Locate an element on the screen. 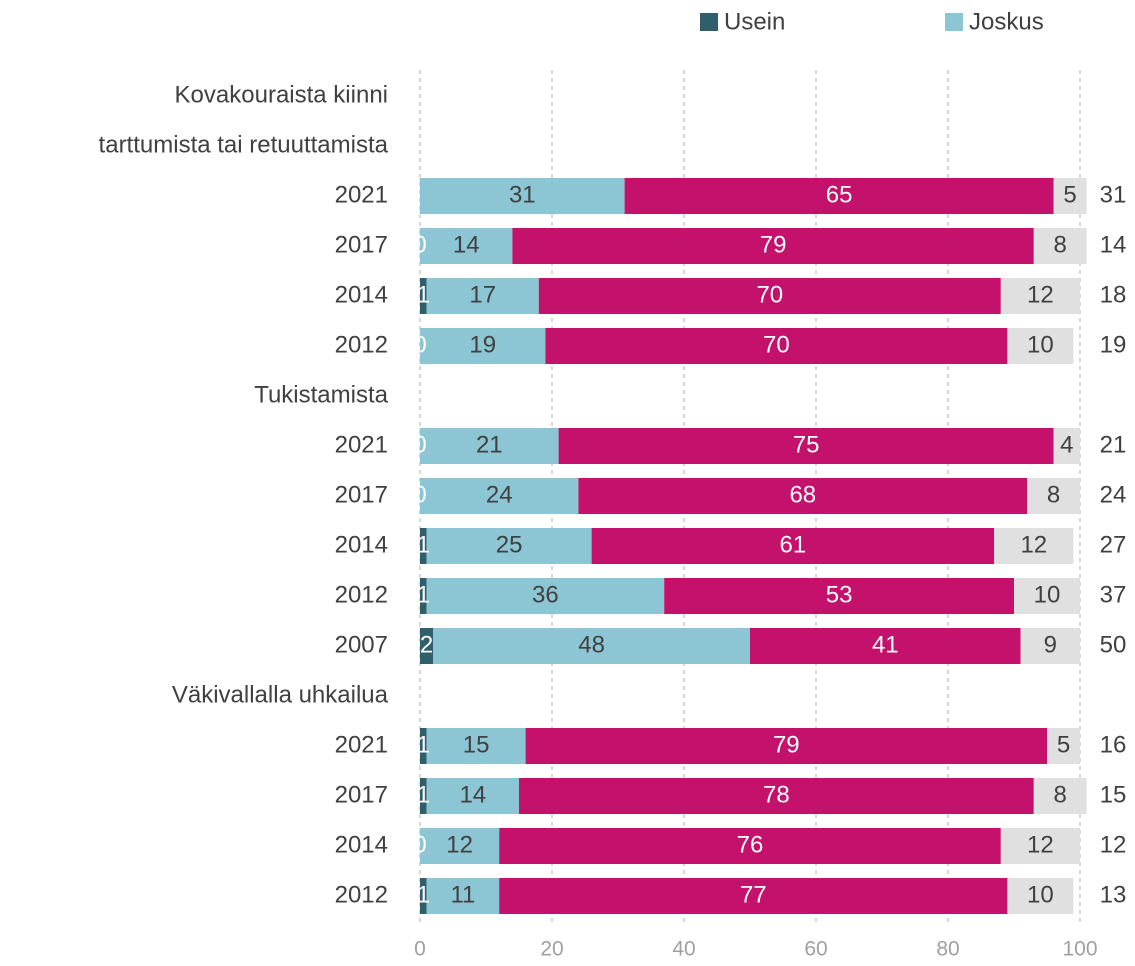  value-label: 75 is located at coordinates (806, 444).